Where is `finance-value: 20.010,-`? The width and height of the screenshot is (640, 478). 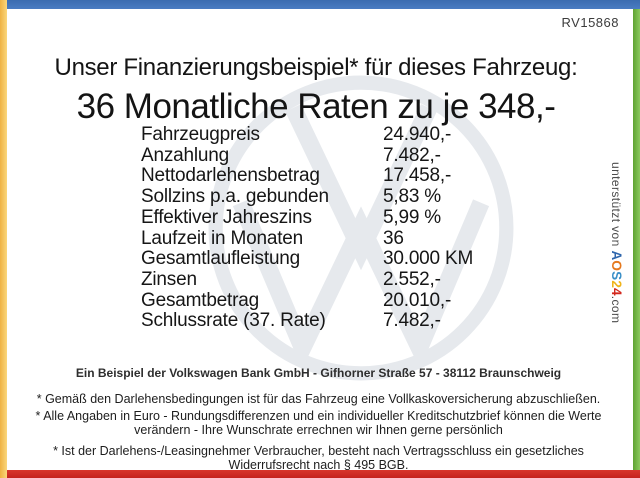 finance-value: 20.010,- is located at coordinates (417, 300).